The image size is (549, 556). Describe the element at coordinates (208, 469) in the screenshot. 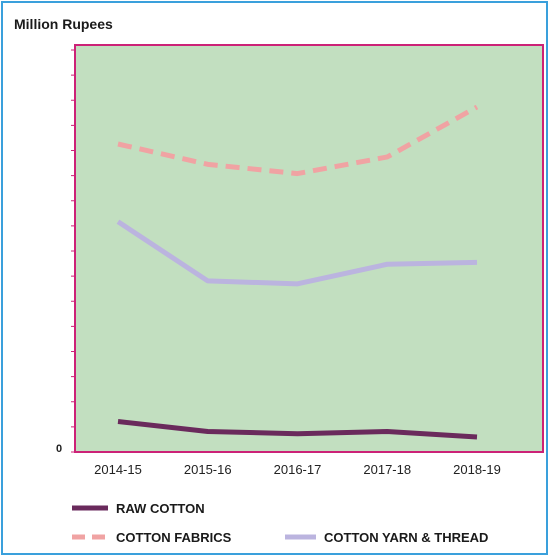

I see `x-tick-label: 2015-16` at that location.